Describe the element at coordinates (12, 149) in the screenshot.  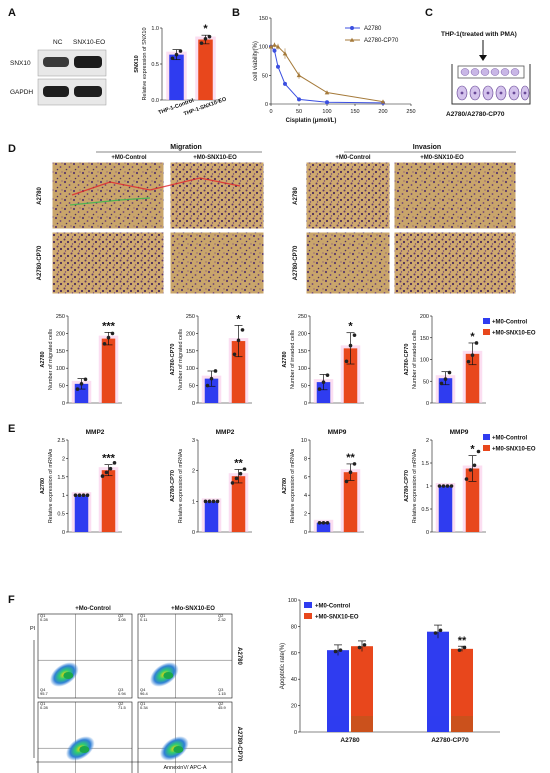
I see `panel-label-d: D` at that location.